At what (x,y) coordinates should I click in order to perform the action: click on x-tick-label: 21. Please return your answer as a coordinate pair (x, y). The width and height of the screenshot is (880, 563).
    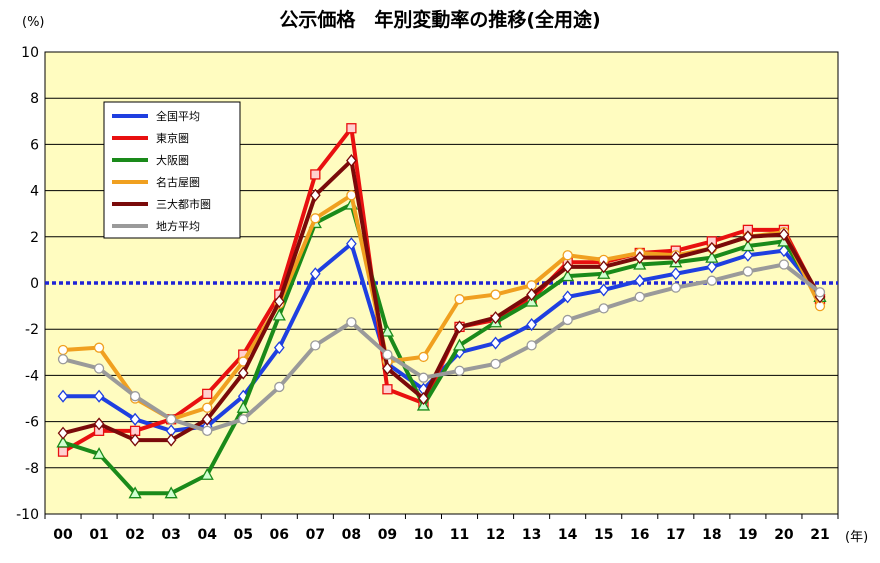
    Looking at the image, I should click on (819, 535).